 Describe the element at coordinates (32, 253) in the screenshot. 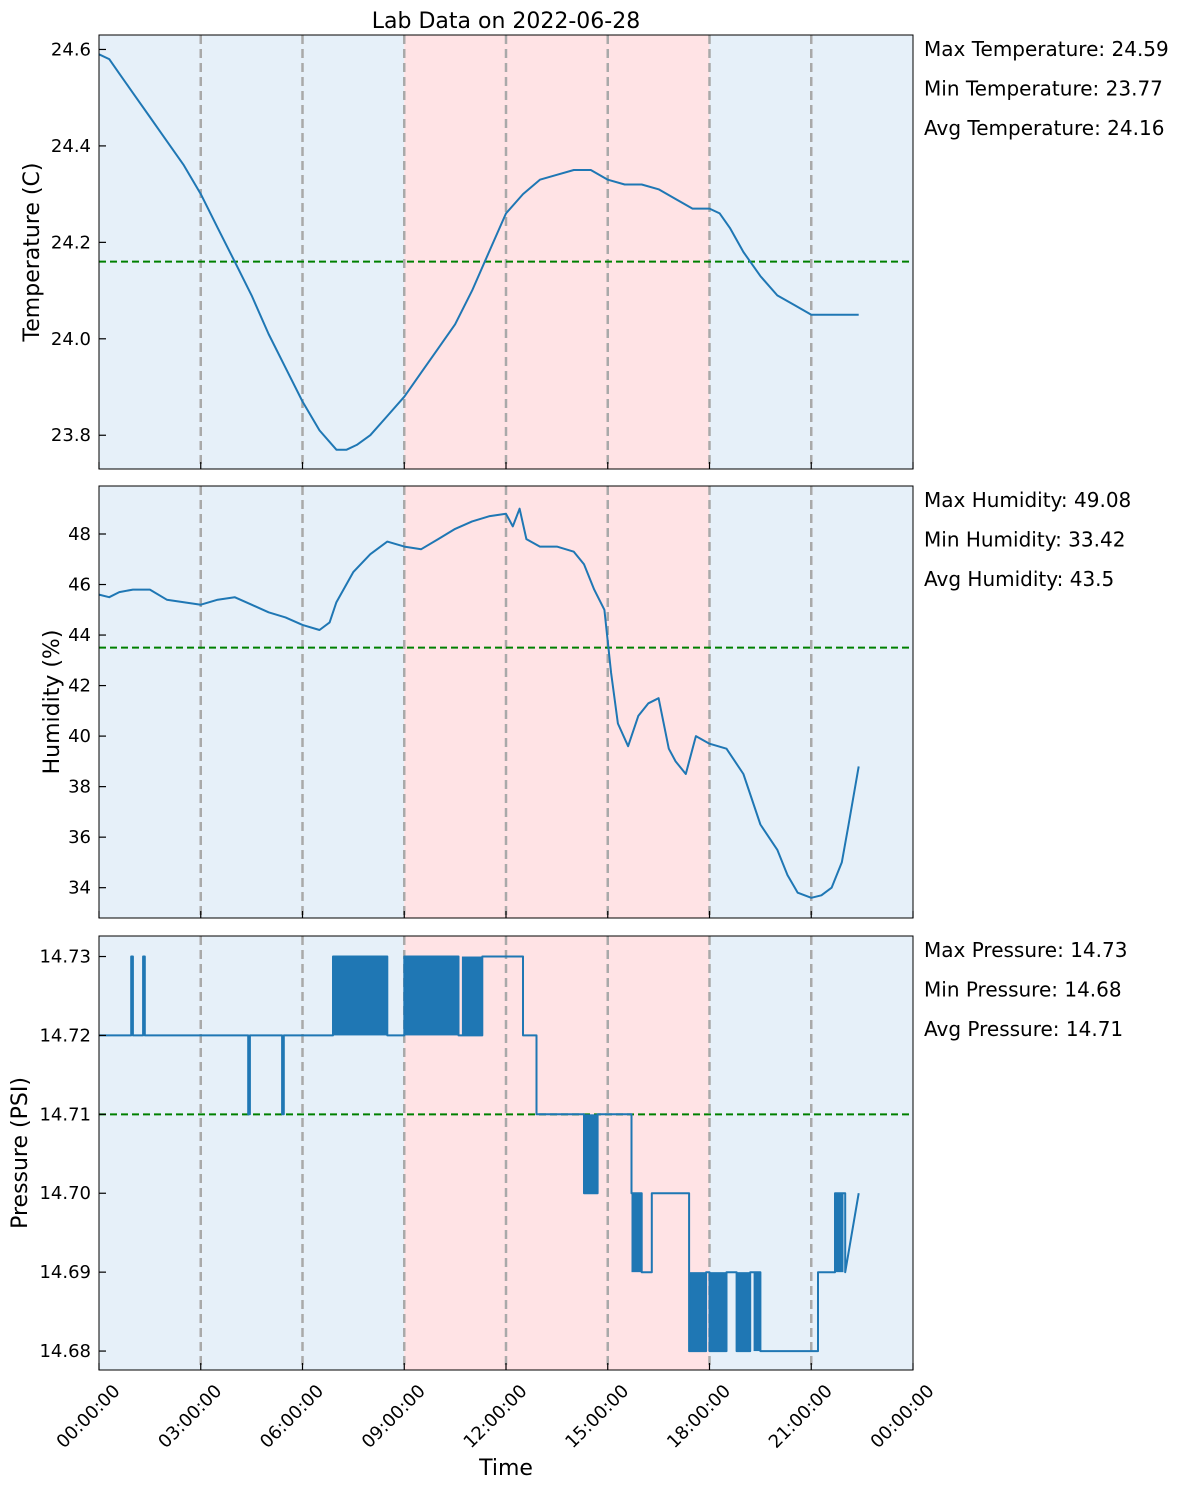

I see `temperature-axis-label: Temperature (C)` at that location.